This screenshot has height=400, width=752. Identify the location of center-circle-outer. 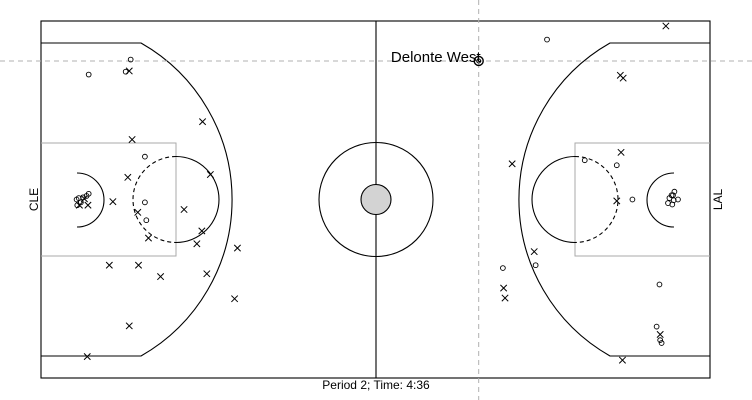
(376, 199).